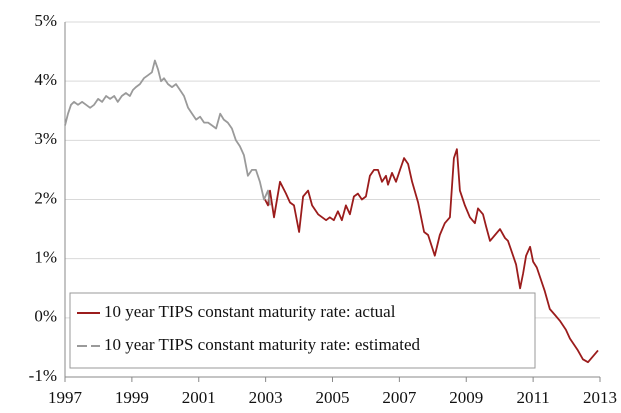 The image size is (621, 413). What do you see at coordinates (45, 20) in the screenshot?
I see `y-tick-label: 5%` at bounding box center [45, 20].